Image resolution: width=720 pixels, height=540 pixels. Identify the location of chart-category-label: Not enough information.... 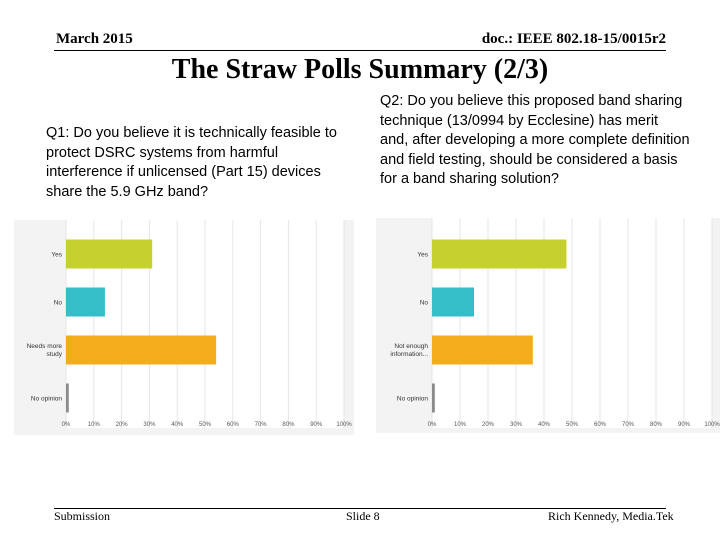
(409, 350).